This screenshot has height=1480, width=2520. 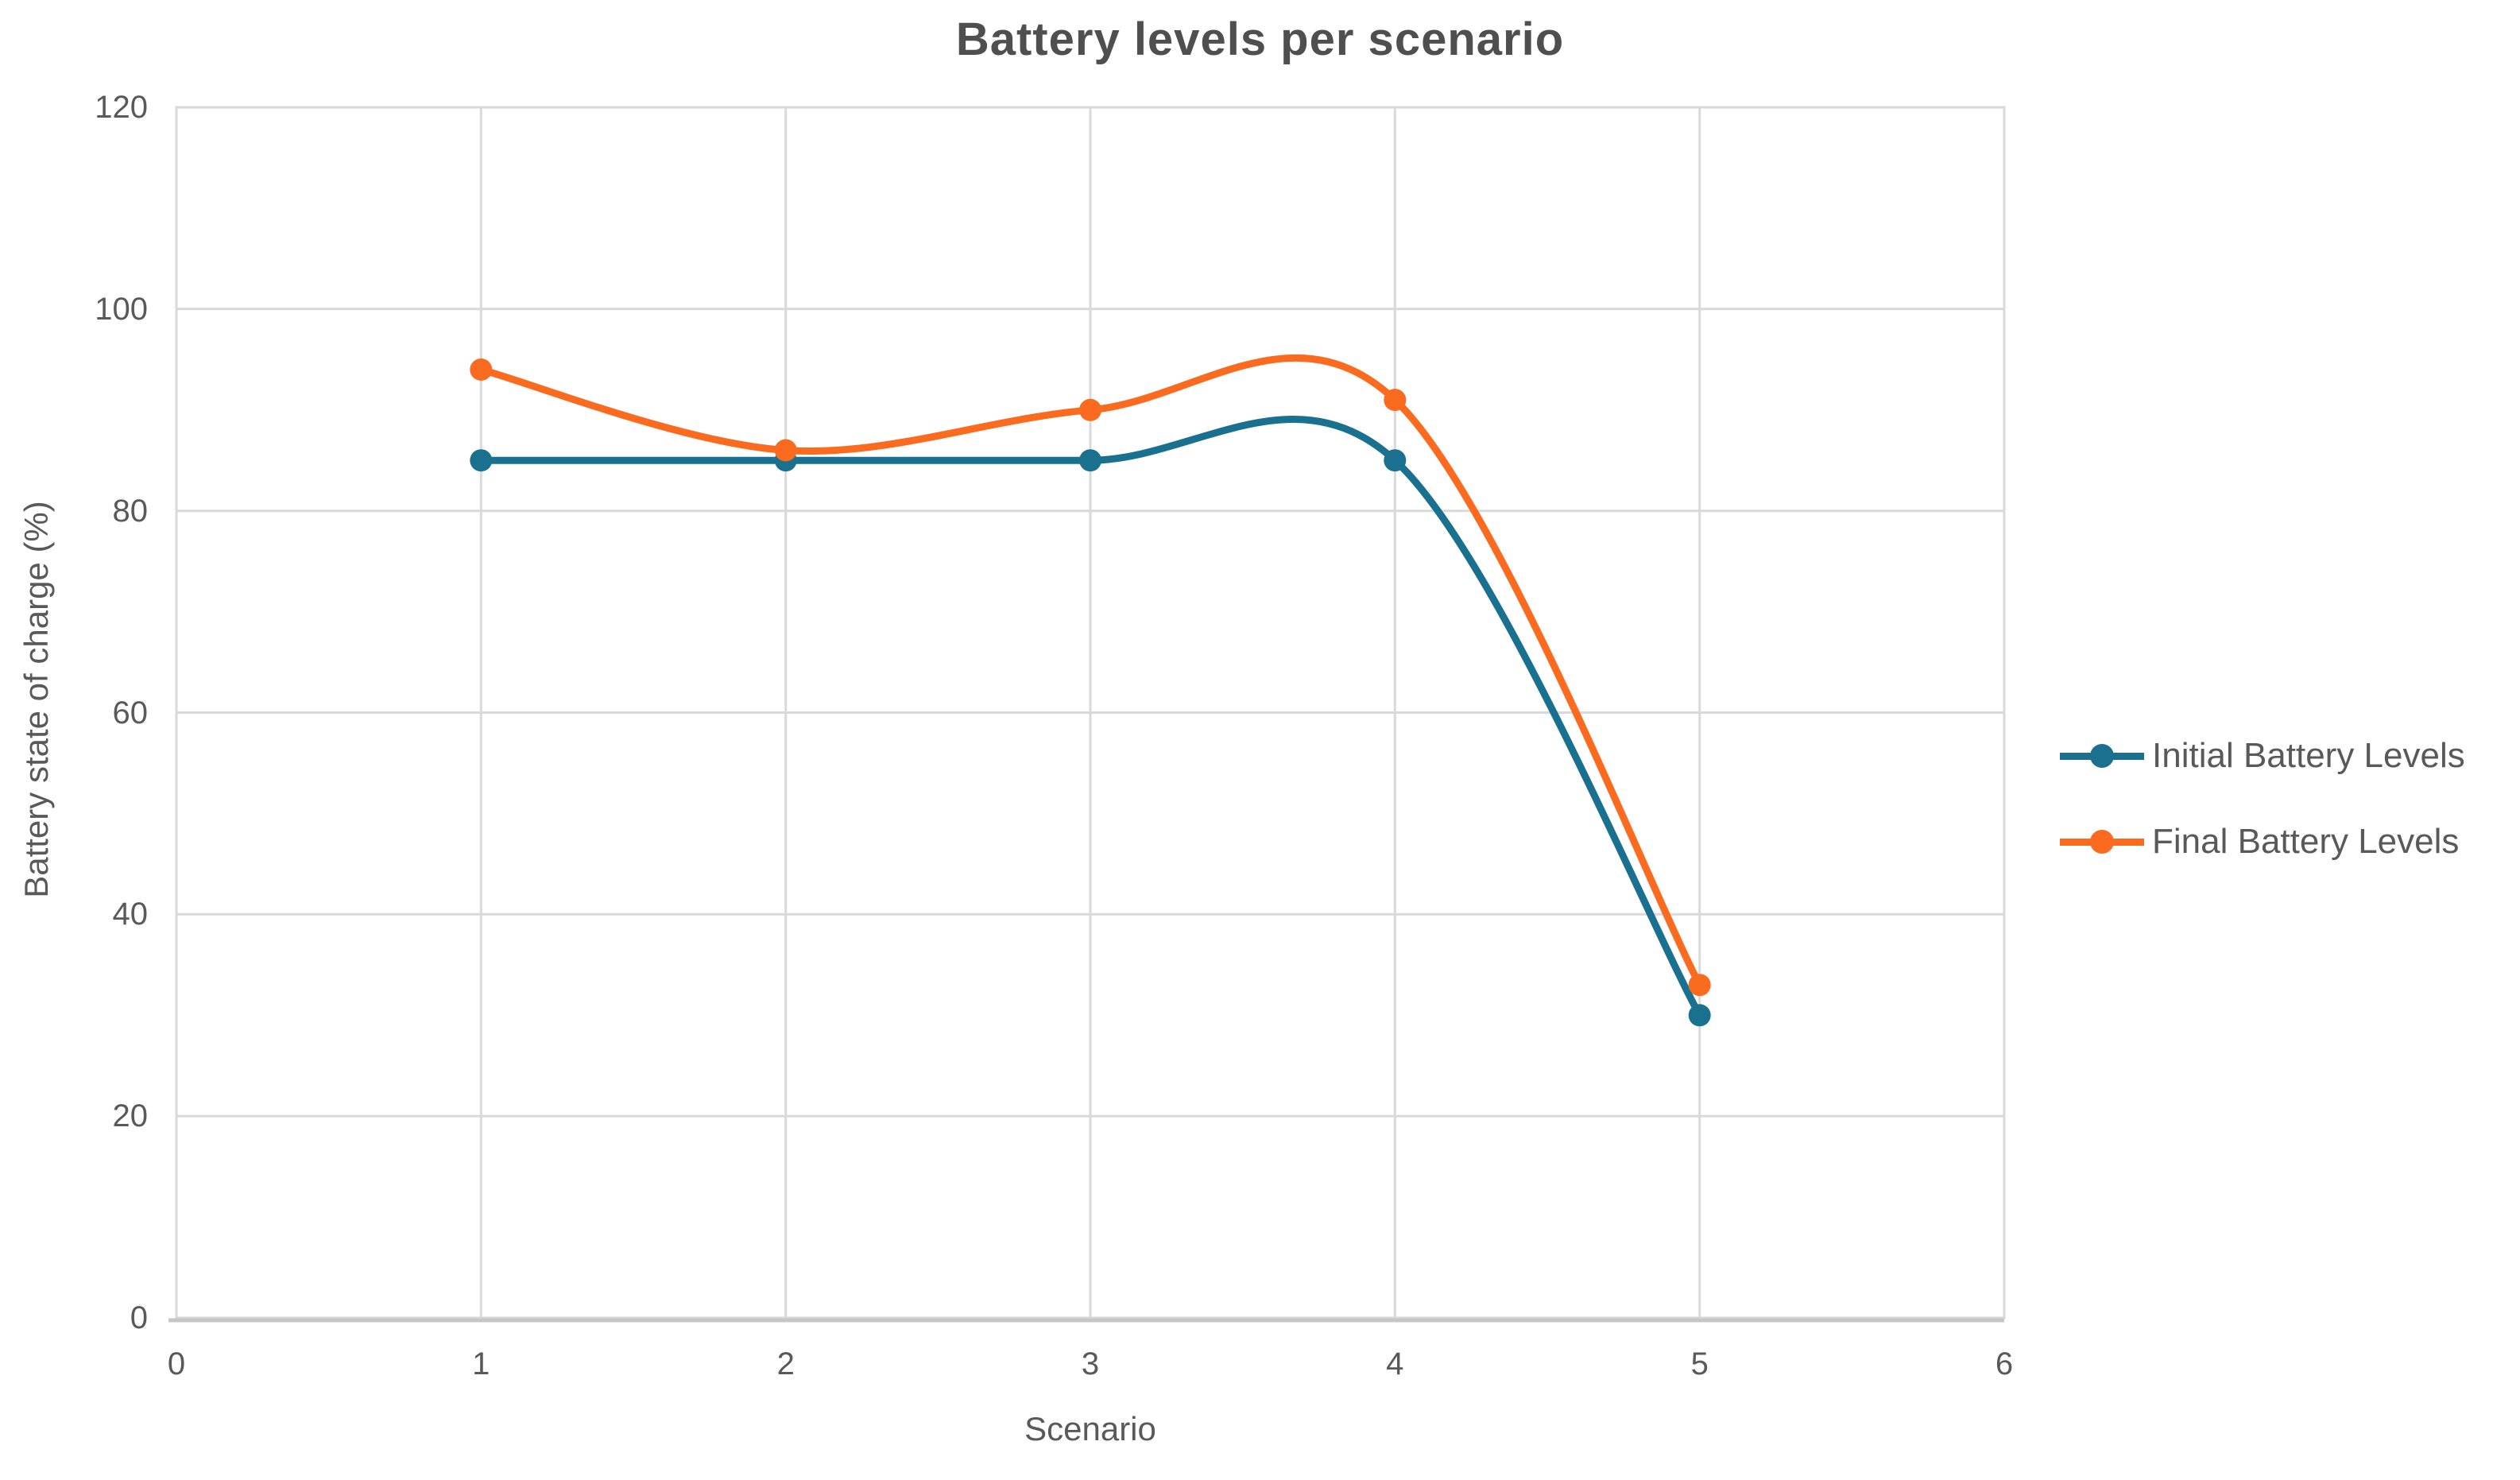 I want to click on legend-marker-final-battery-levels, so click(x=2102, y=842).